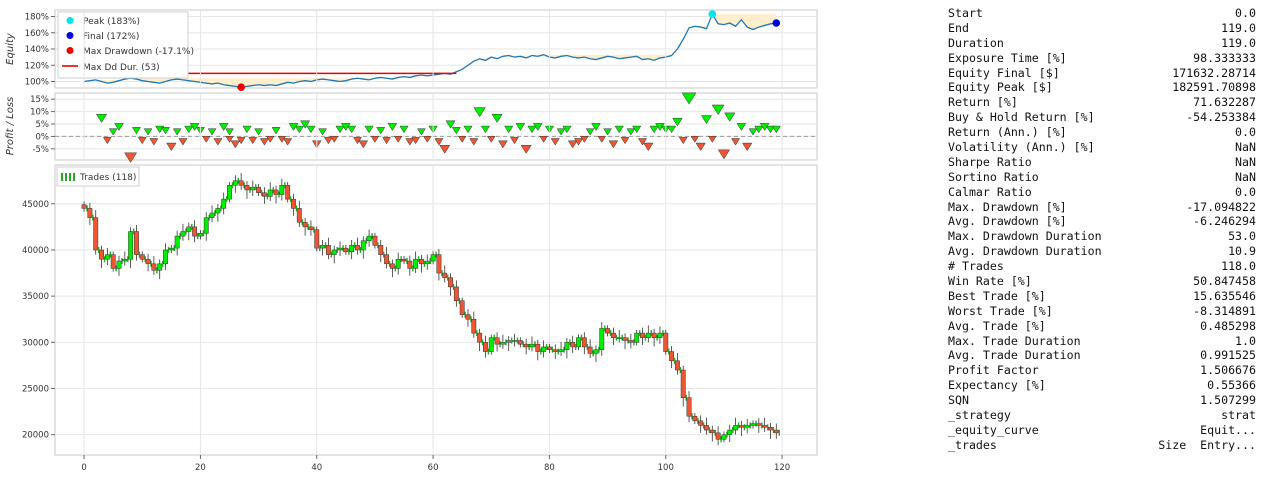 Image resolution: width=1268 pixels, height=480 pixels. What do you see at coordinates (433, 468) in the screenshot?
I see `x-tick-label: 60` at bounding box center [433, 468].